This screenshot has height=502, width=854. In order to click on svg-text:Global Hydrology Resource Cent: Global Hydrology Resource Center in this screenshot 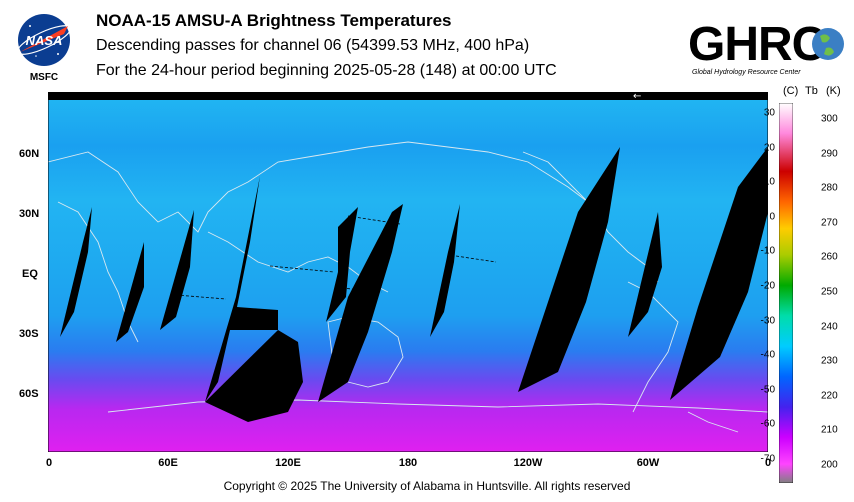, I will do `click(746, 72)`.